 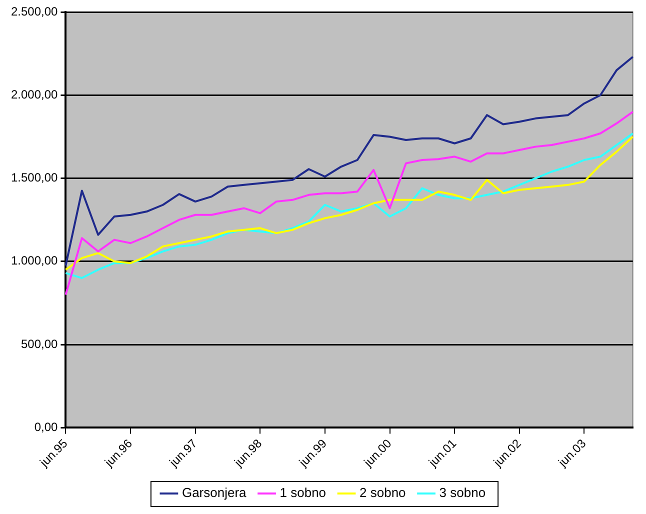 What do you see at coordinates (34, 261) in the screenshot?
I see `y-tick-label: 1.000,00` at bounding box center [34, 261].